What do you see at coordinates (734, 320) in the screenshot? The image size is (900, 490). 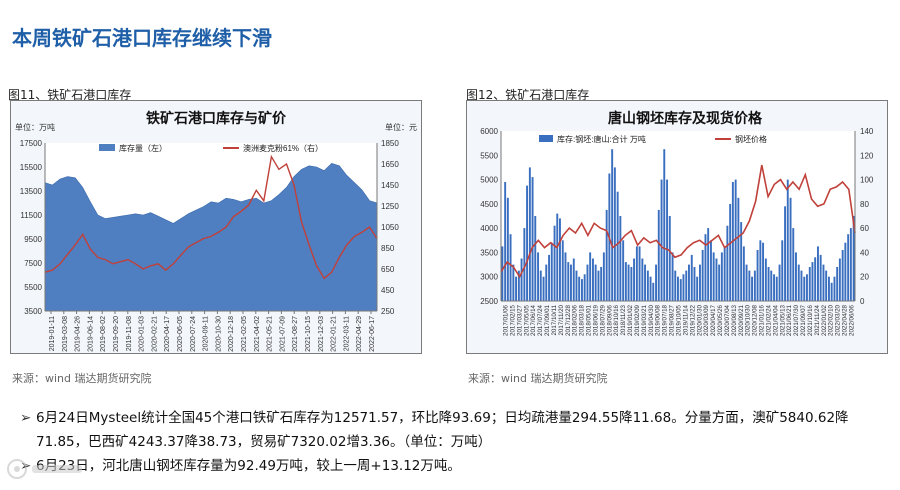 I see `x-tick-label: 2020/08/13` at bounding box center [734, 320].